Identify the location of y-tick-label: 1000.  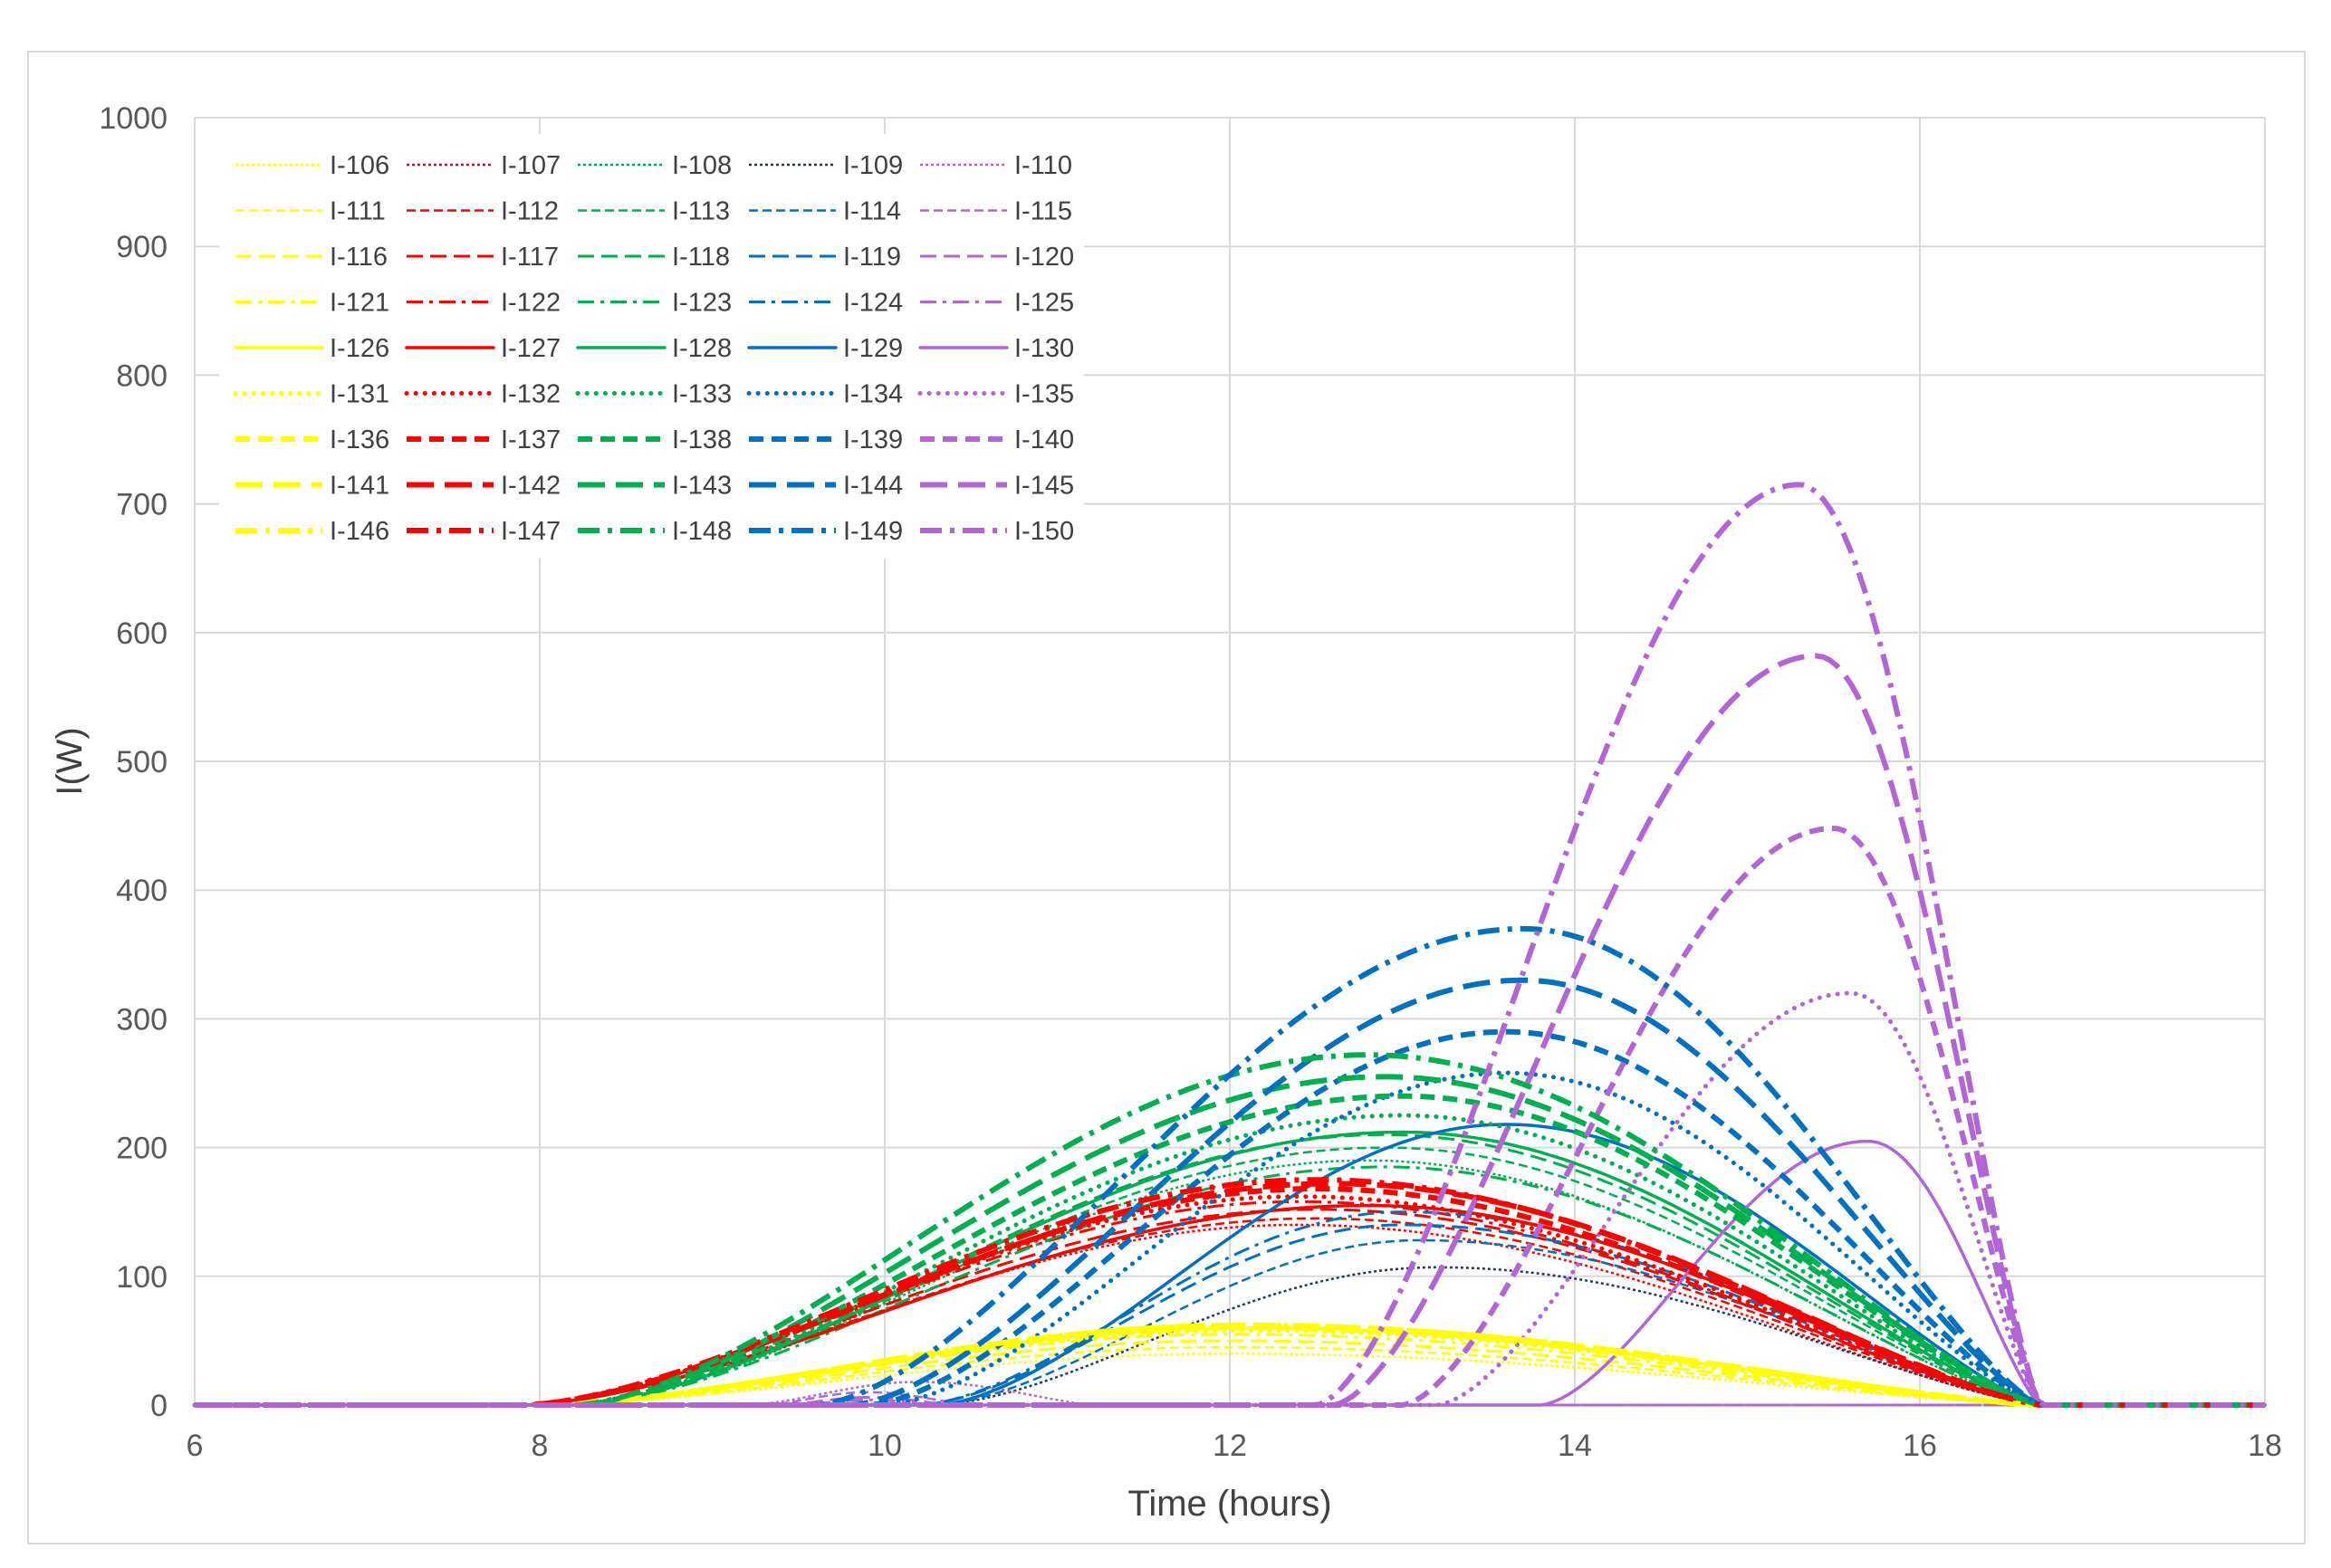
(134, 119).